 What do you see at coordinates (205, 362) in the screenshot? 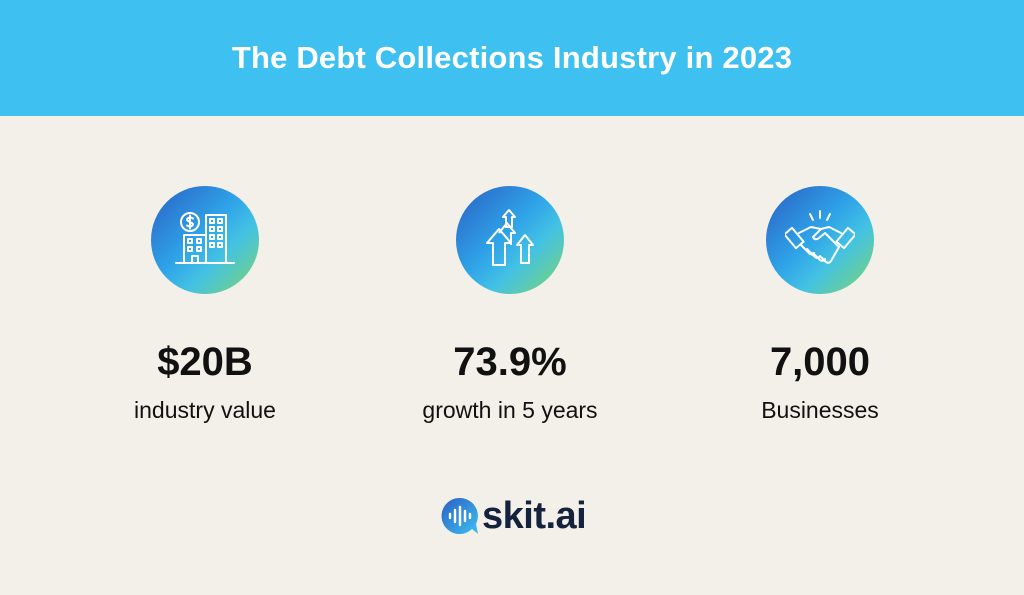
I see `stat-value: $20B` at bounding box center [205, 362].